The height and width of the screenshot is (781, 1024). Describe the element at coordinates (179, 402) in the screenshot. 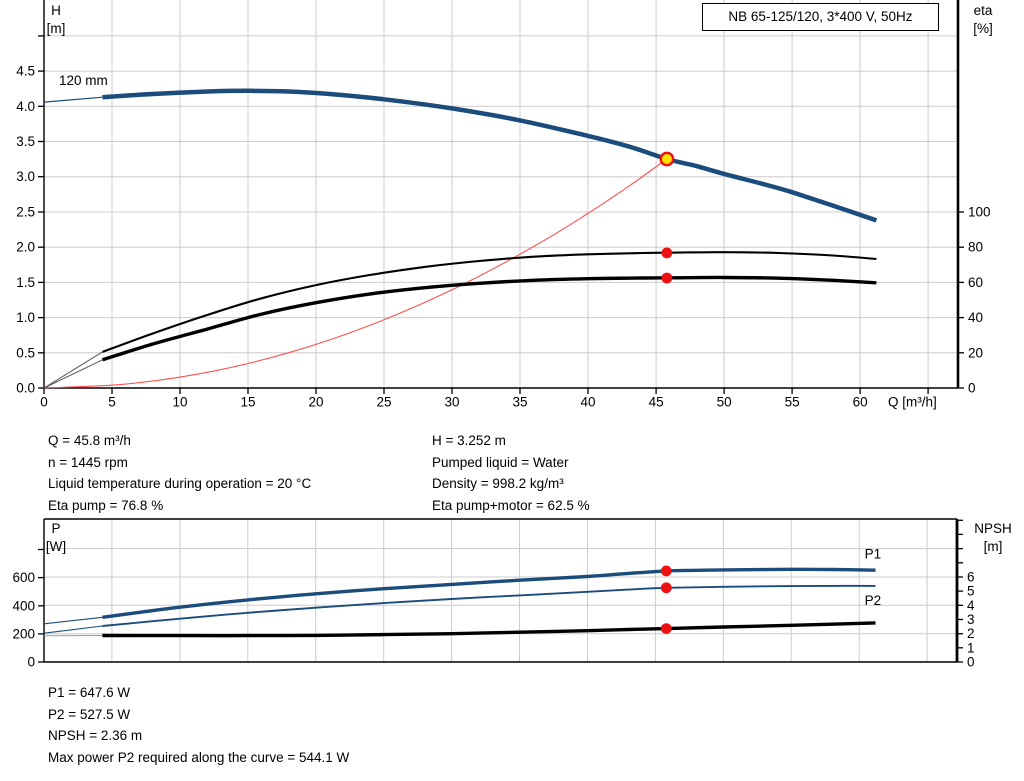

I see `x-tick-label: 10` at that location.